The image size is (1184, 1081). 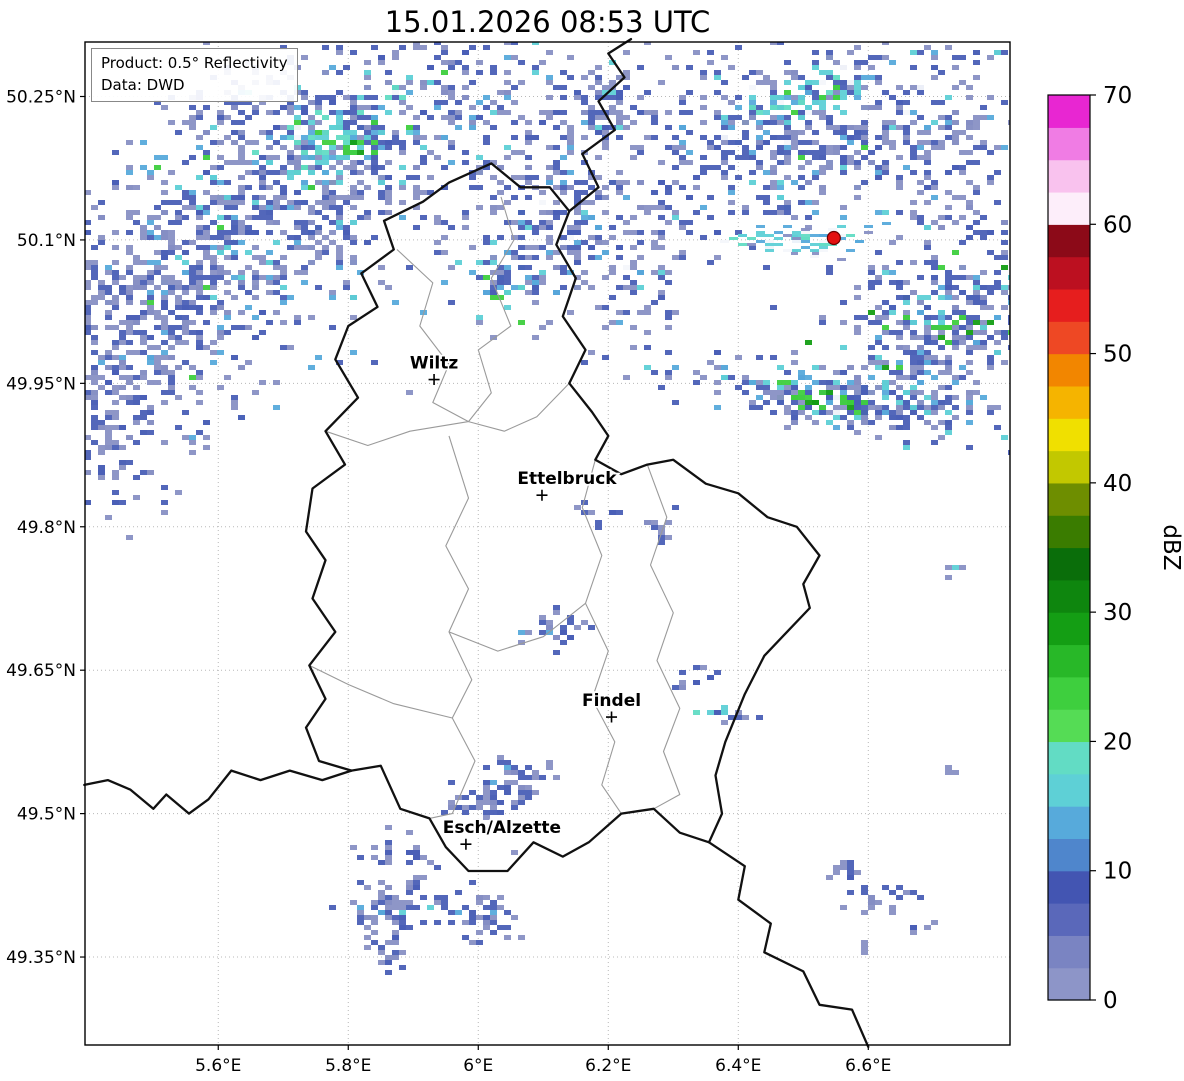 What do you see at coordinates (738, 1066) in the screenshot?
I see `x-tick-label: 6.4°E` at bounding box center [738, 1066].